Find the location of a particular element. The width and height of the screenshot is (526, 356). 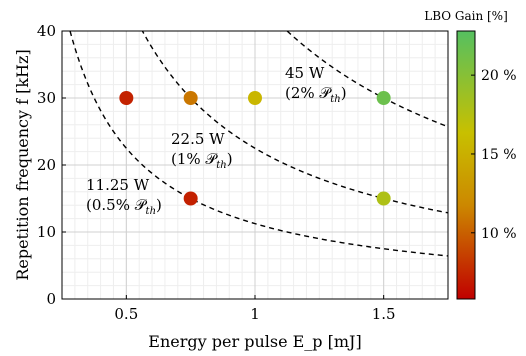

colorbar-tick-label: 20 % is located at coordinates (499, 76).